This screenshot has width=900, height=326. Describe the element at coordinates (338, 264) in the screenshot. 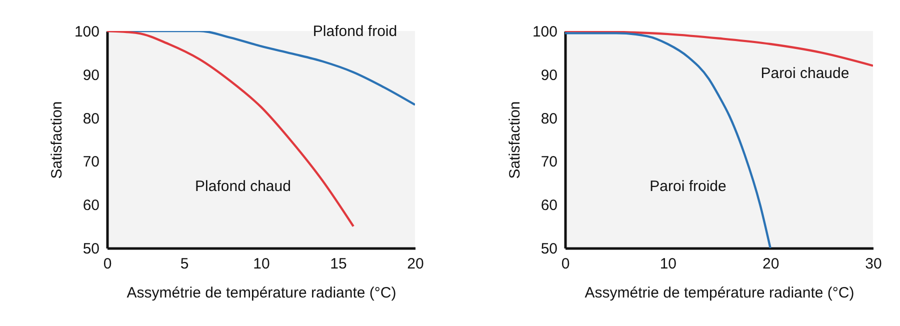

I see `x-tick-label: 15` at that location.